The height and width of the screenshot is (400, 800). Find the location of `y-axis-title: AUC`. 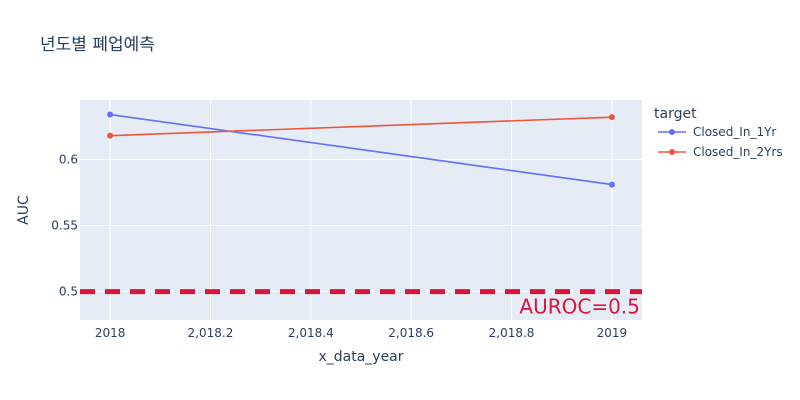

y-axis-title: AUC is located at coordinates (24, 210).